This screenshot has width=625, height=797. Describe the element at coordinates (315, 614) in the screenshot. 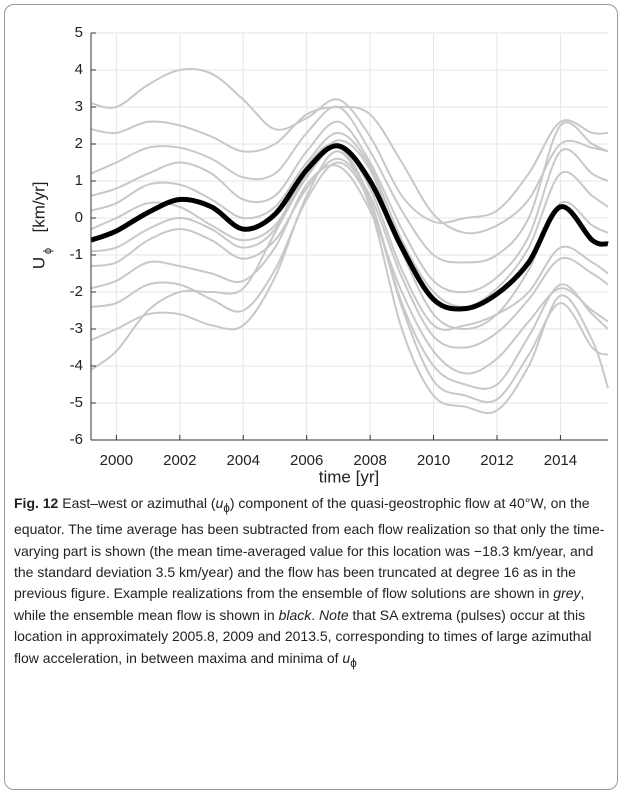

I see `caption-text: .` at that location.